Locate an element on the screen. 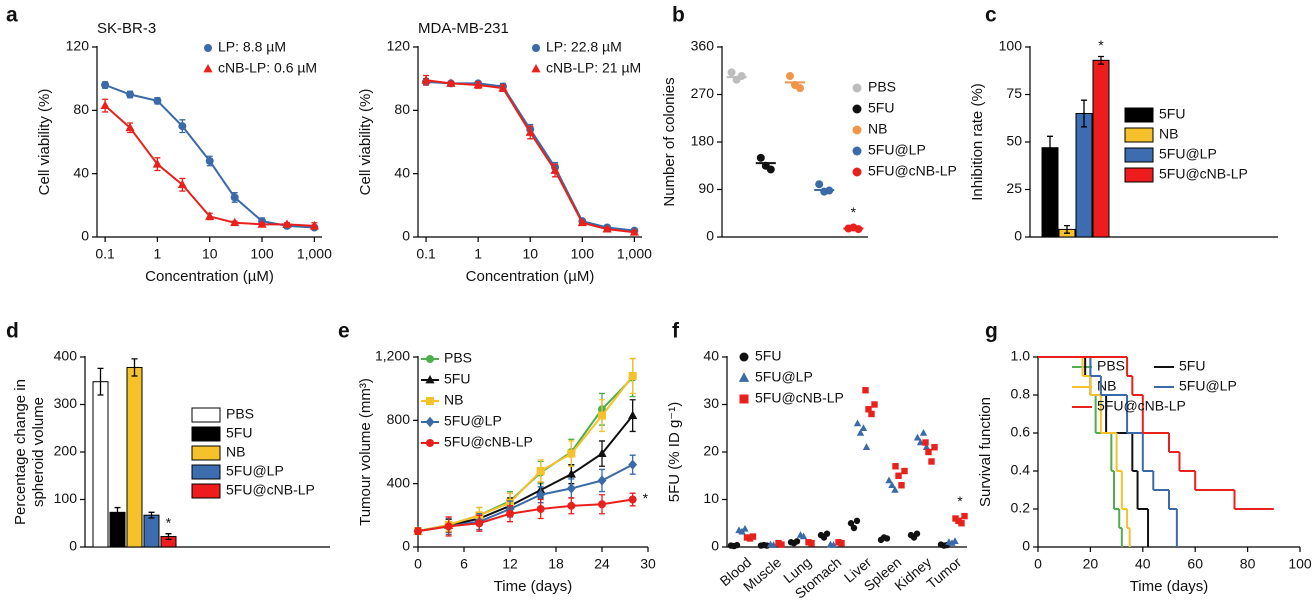 Image resolution: width=1314 pixels, height=612 pixels. panel-letter: g is located at coordinates (991, 331).